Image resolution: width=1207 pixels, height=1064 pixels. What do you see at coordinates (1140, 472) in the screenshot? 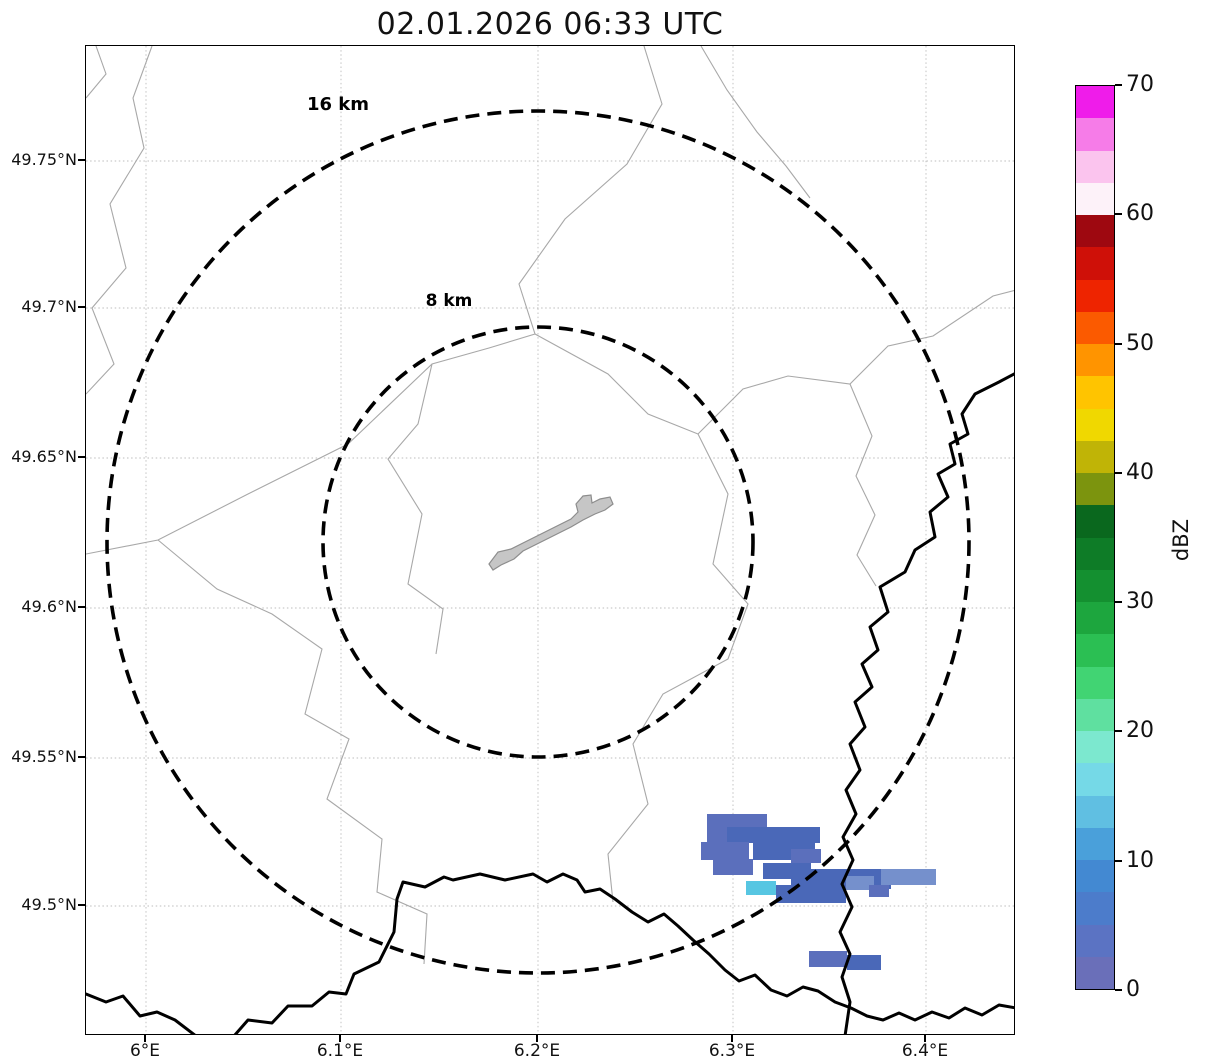
I see `colorbar-tick-label: 40` at bounding box center [1140, 472].